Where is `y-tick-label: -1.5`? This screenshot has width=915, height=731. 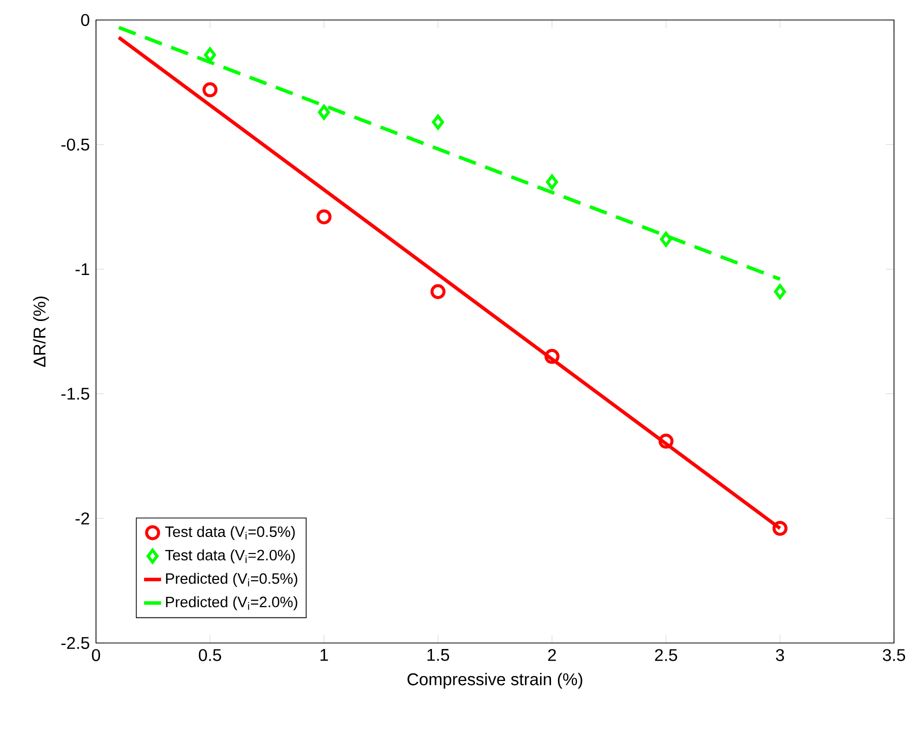 y-tick-label: -1.5 is located at coordinates (75, 394).